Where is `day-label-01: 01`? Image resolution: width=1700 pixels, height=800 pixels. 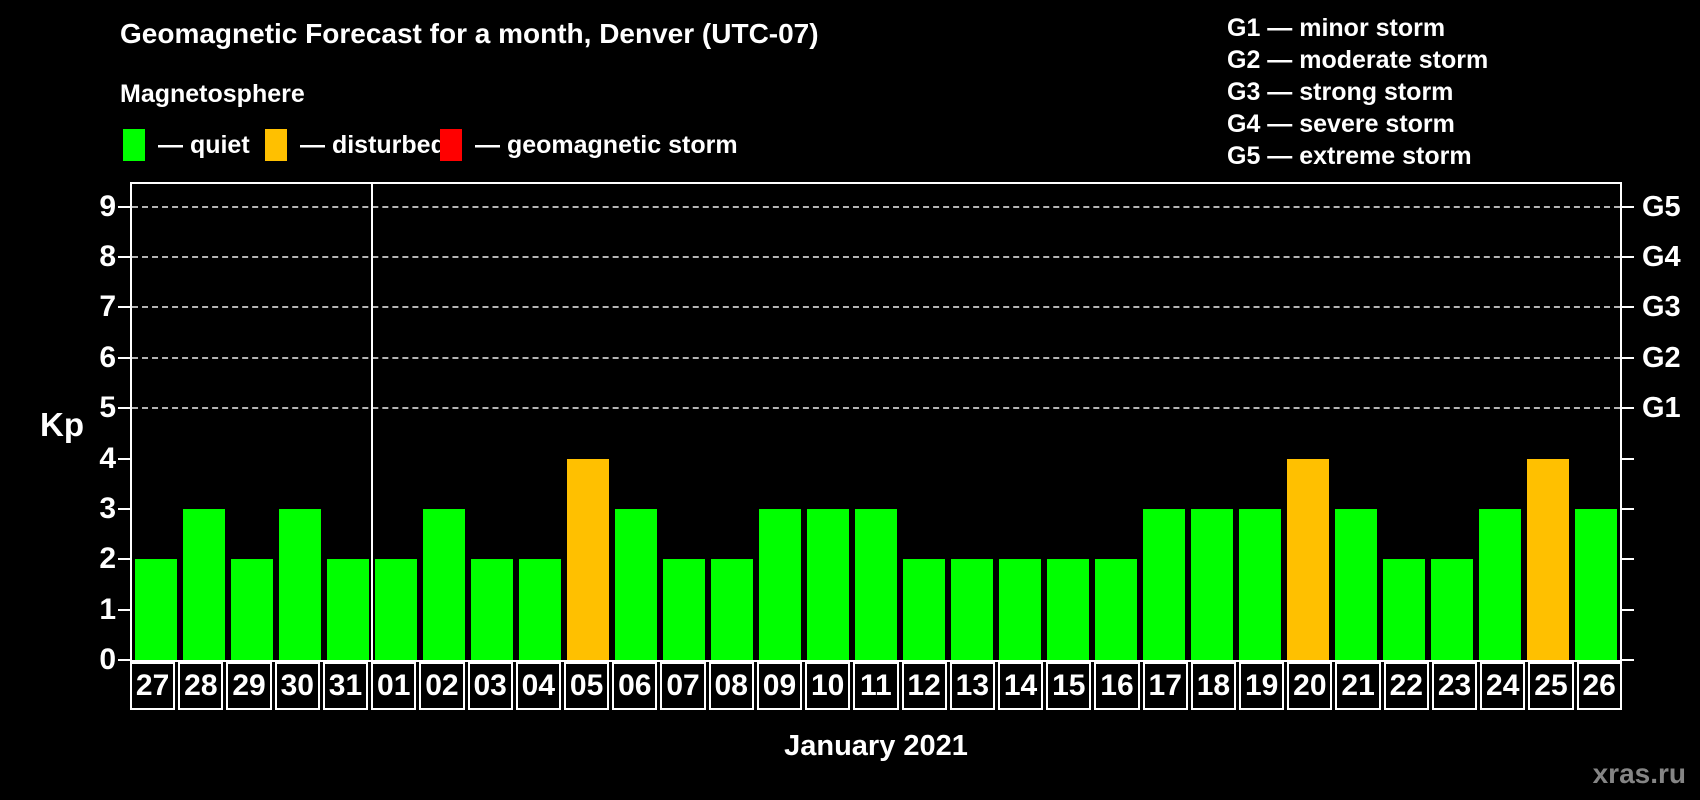 day-label-01: 01 is located at coordinates (394, 686).